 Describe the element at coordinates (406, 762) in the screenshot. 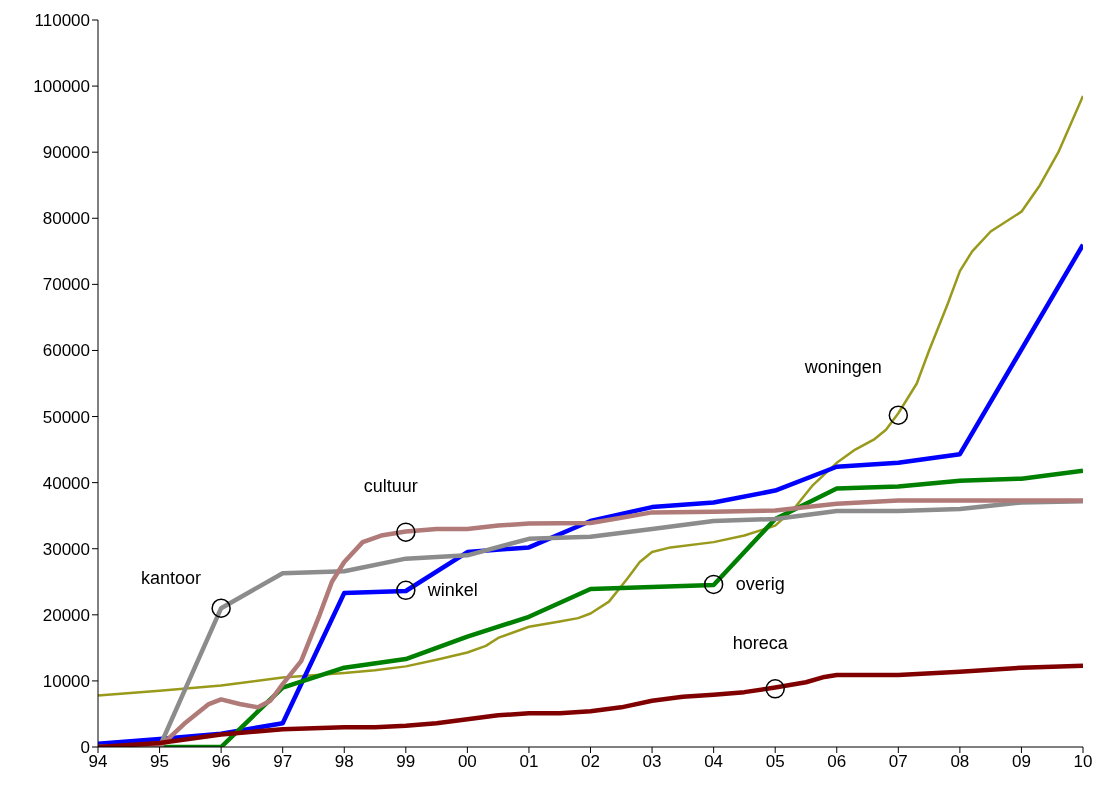

I see `x-tick-label: 99` at that location.